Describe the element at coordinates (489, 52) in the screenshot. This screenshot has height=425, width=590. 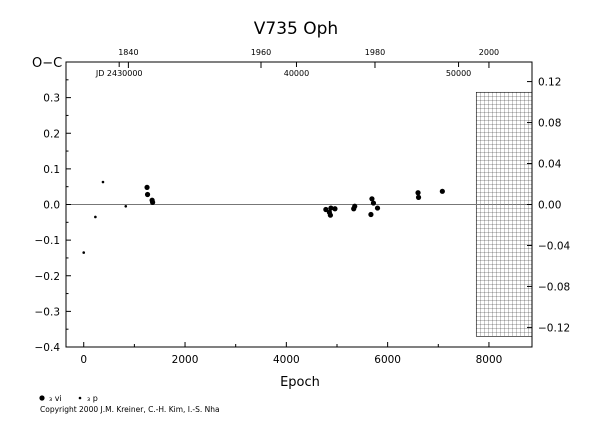
I see `top-year-label: 2000` at that location.